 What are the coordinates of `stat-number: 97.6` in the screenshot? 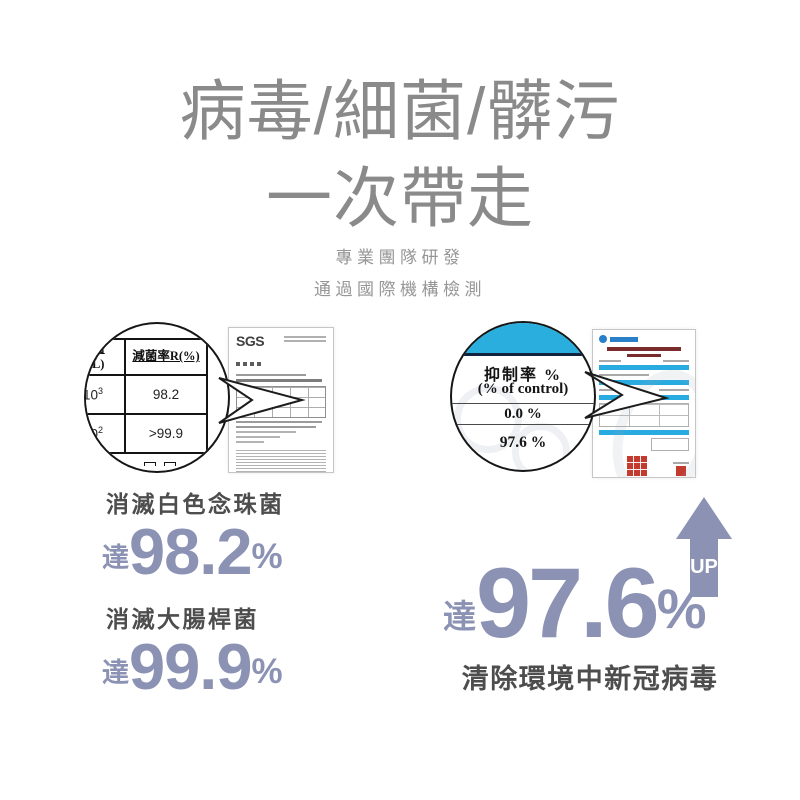 It's located at (568, 602).